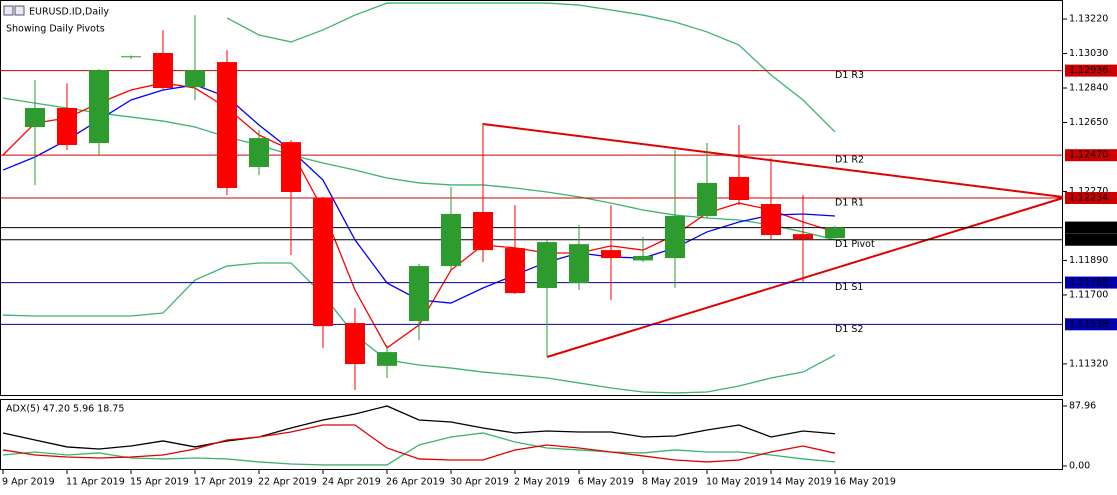 The image size is (1117, 495). What do you see at coordinates (849, 160) in the screenshot?
I see `level-name: D1 R2` at bounding box center [849, 160].